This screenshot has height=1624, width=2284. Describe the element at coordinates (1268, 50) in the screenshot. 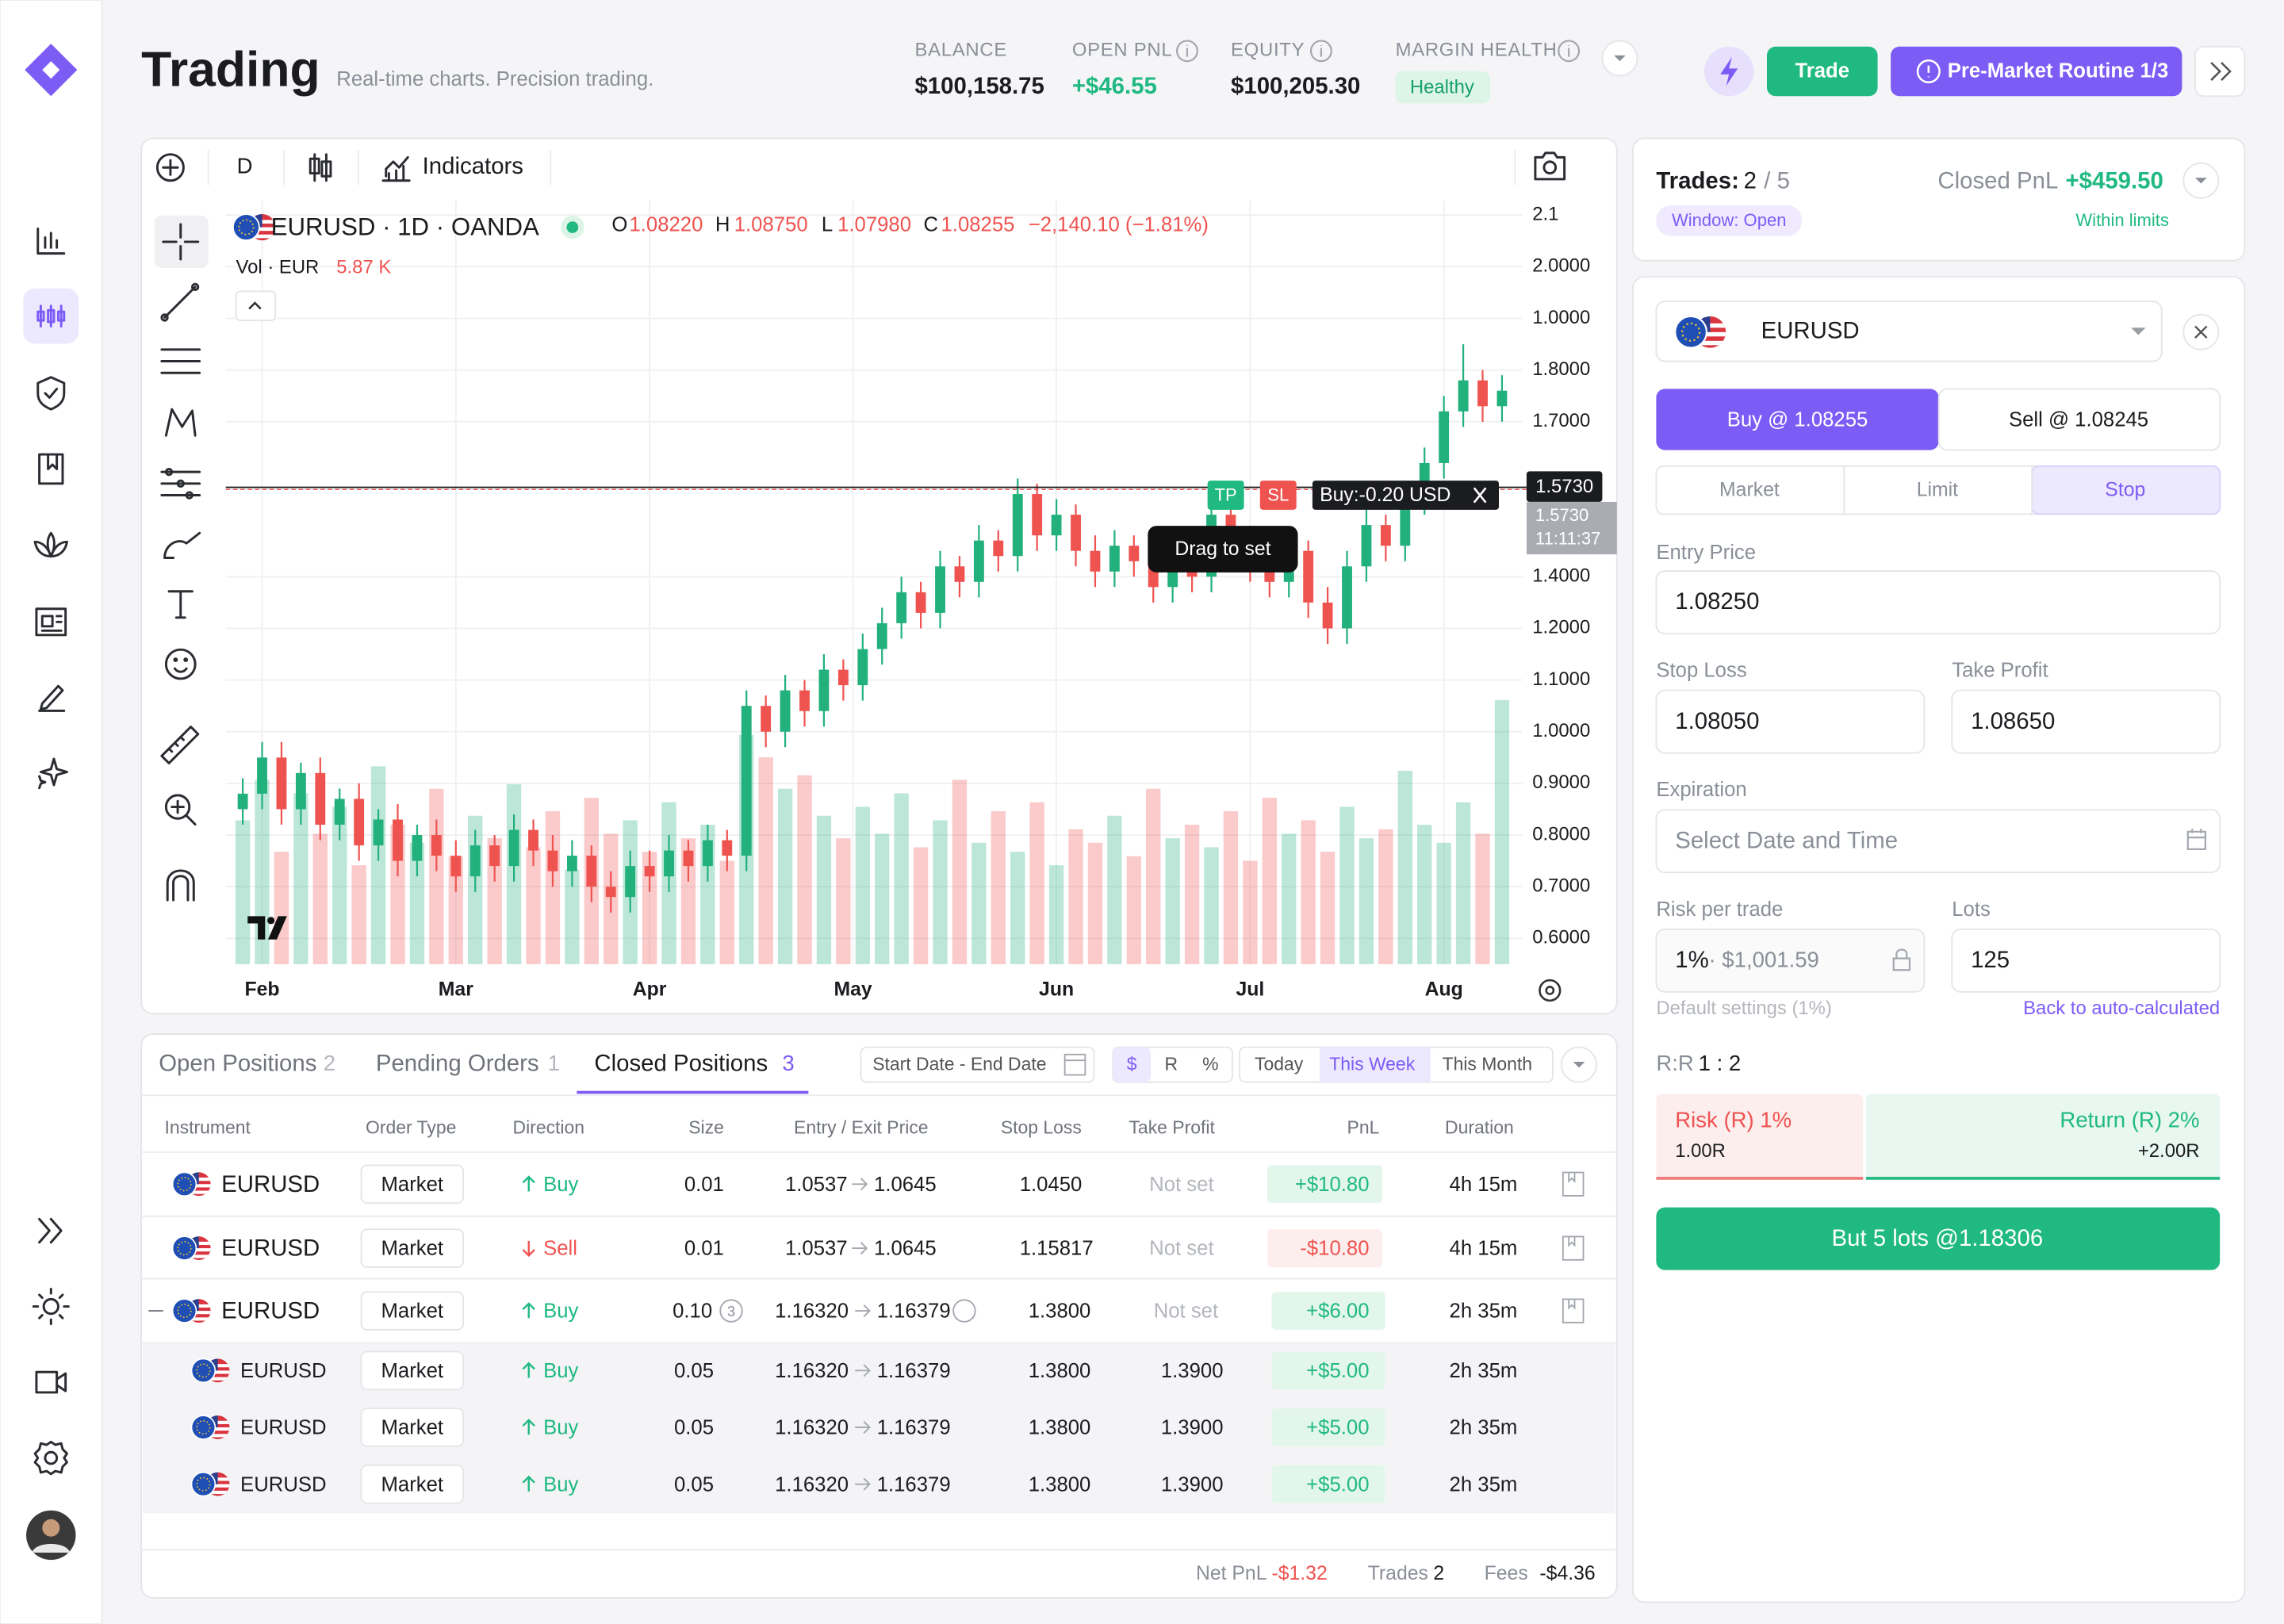

I see `stat-label: EQUITY` at that location.